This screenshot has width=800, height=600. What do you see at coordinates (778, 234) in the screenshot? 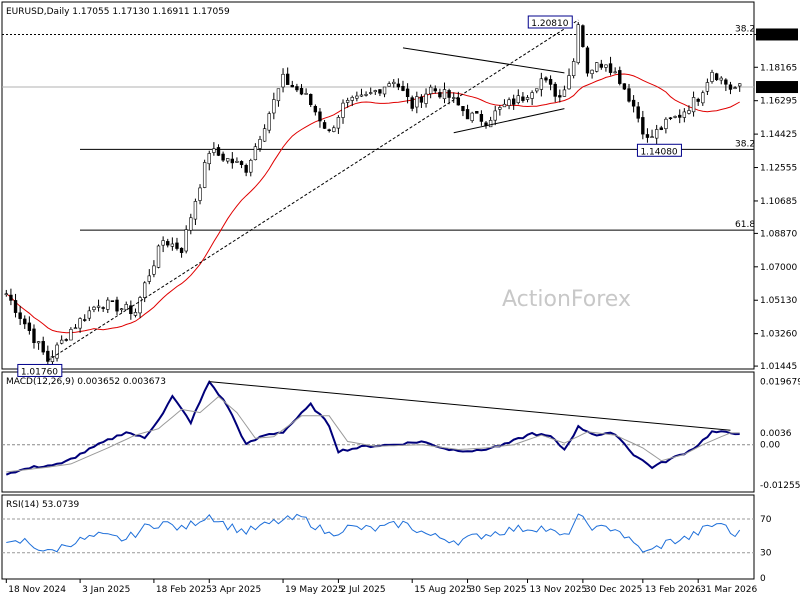
I see `price-tick-label: 1.08870` at bounding box center [778, 234].